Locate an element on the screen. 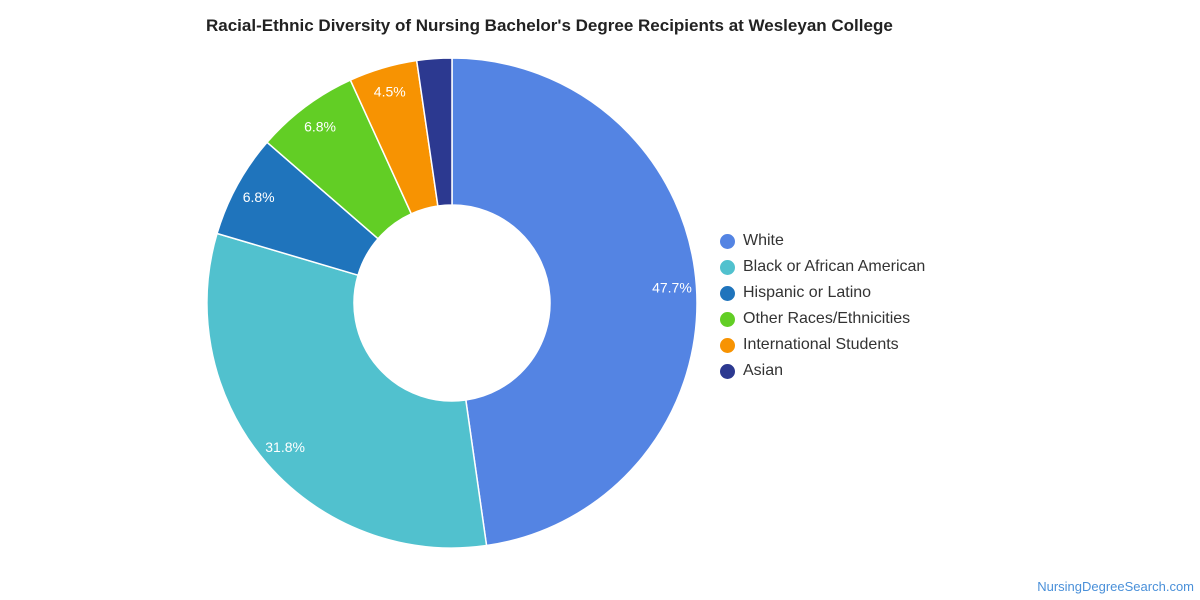 Image resolution: width=1200 pixels, height=600 pixels. slice-label-1: 31.8% is located at coordinates (285, 447).